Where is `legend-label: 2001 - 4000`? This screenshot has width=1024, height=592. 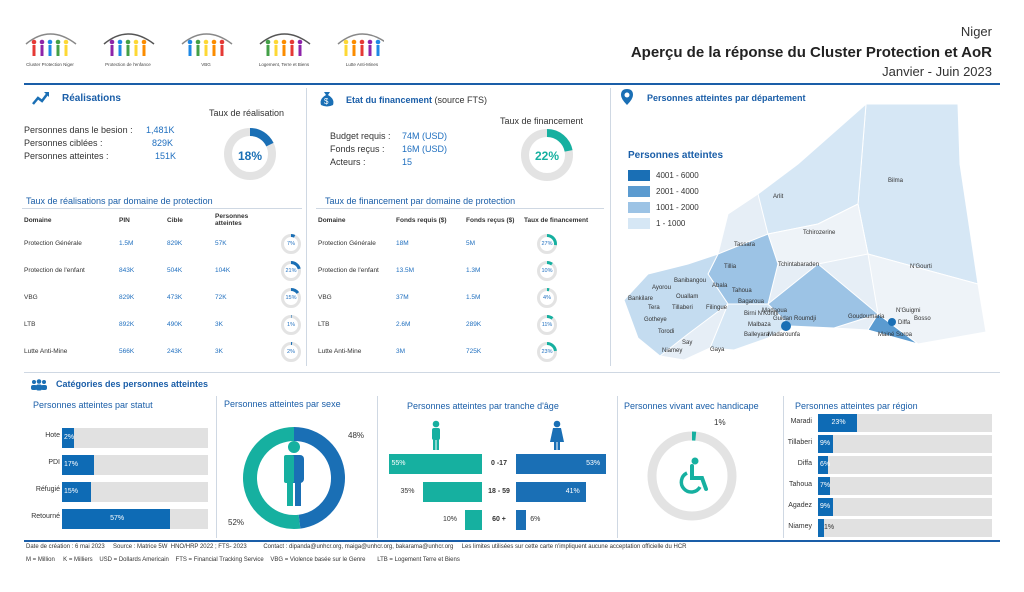 legend-label: 2001 - 4000 is located at coordinates (677, 191).